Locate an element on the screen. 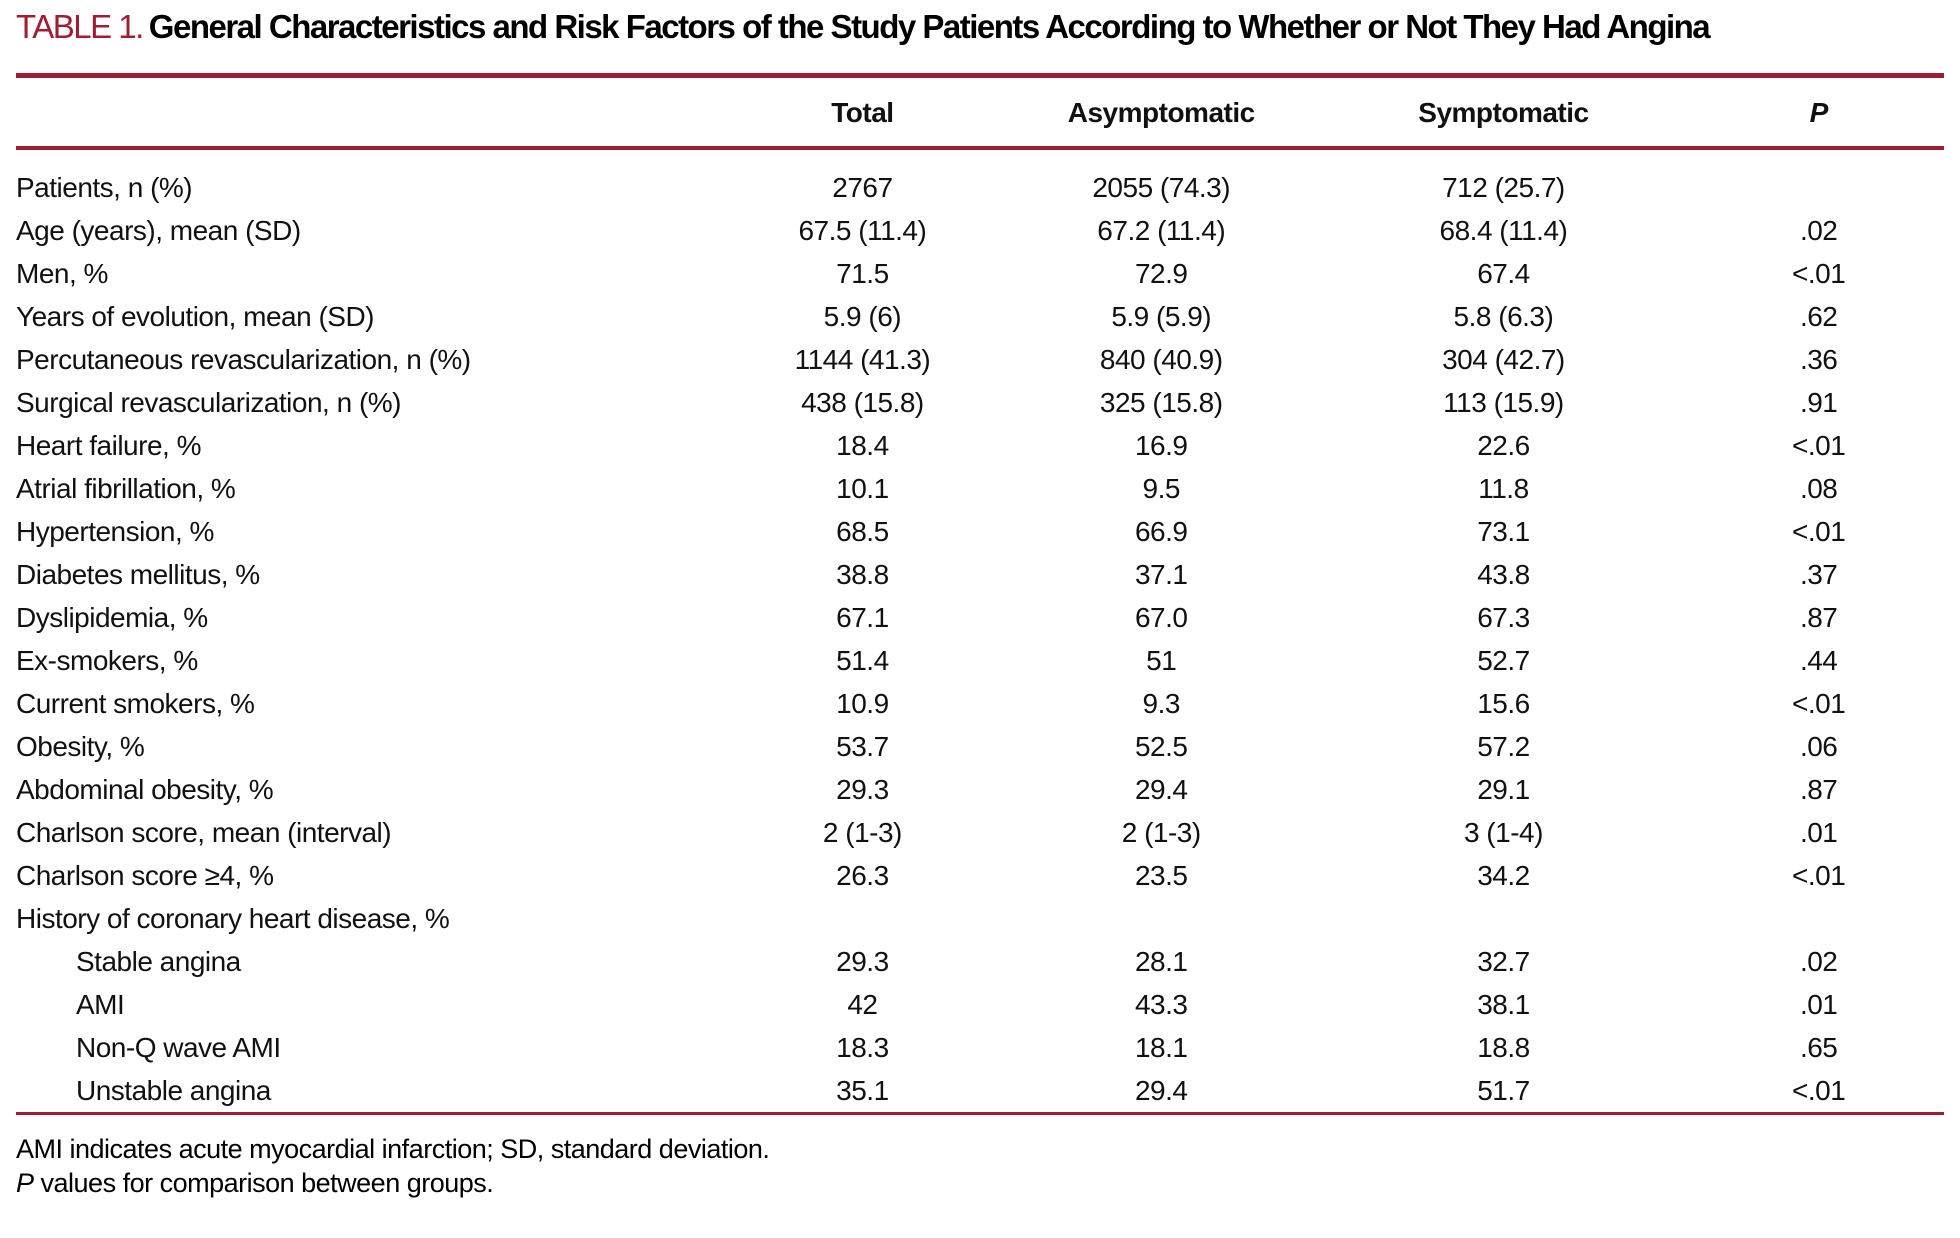 This screenshot has height=1238, width=1960. cell-value: 72.9 is located at coordinates (1161, 273).